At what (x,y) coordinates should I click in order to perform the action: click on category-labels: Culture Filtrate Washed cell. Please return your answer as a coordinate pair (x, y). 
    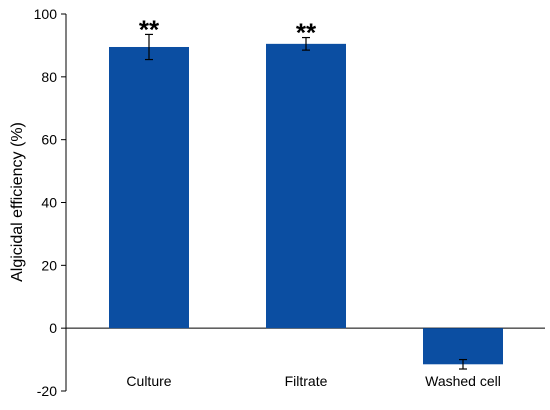
    Looking at the image, I should click on (313, 381).